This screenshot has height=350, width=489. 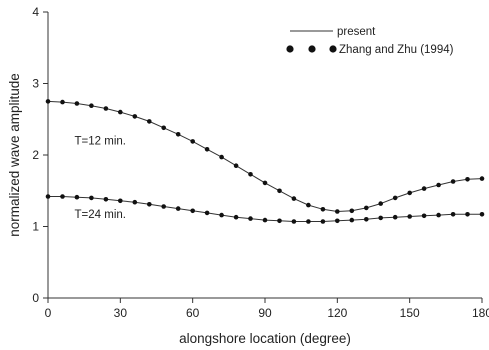 I want to click on x-tick-label: 0, so click(x=48, y=313).